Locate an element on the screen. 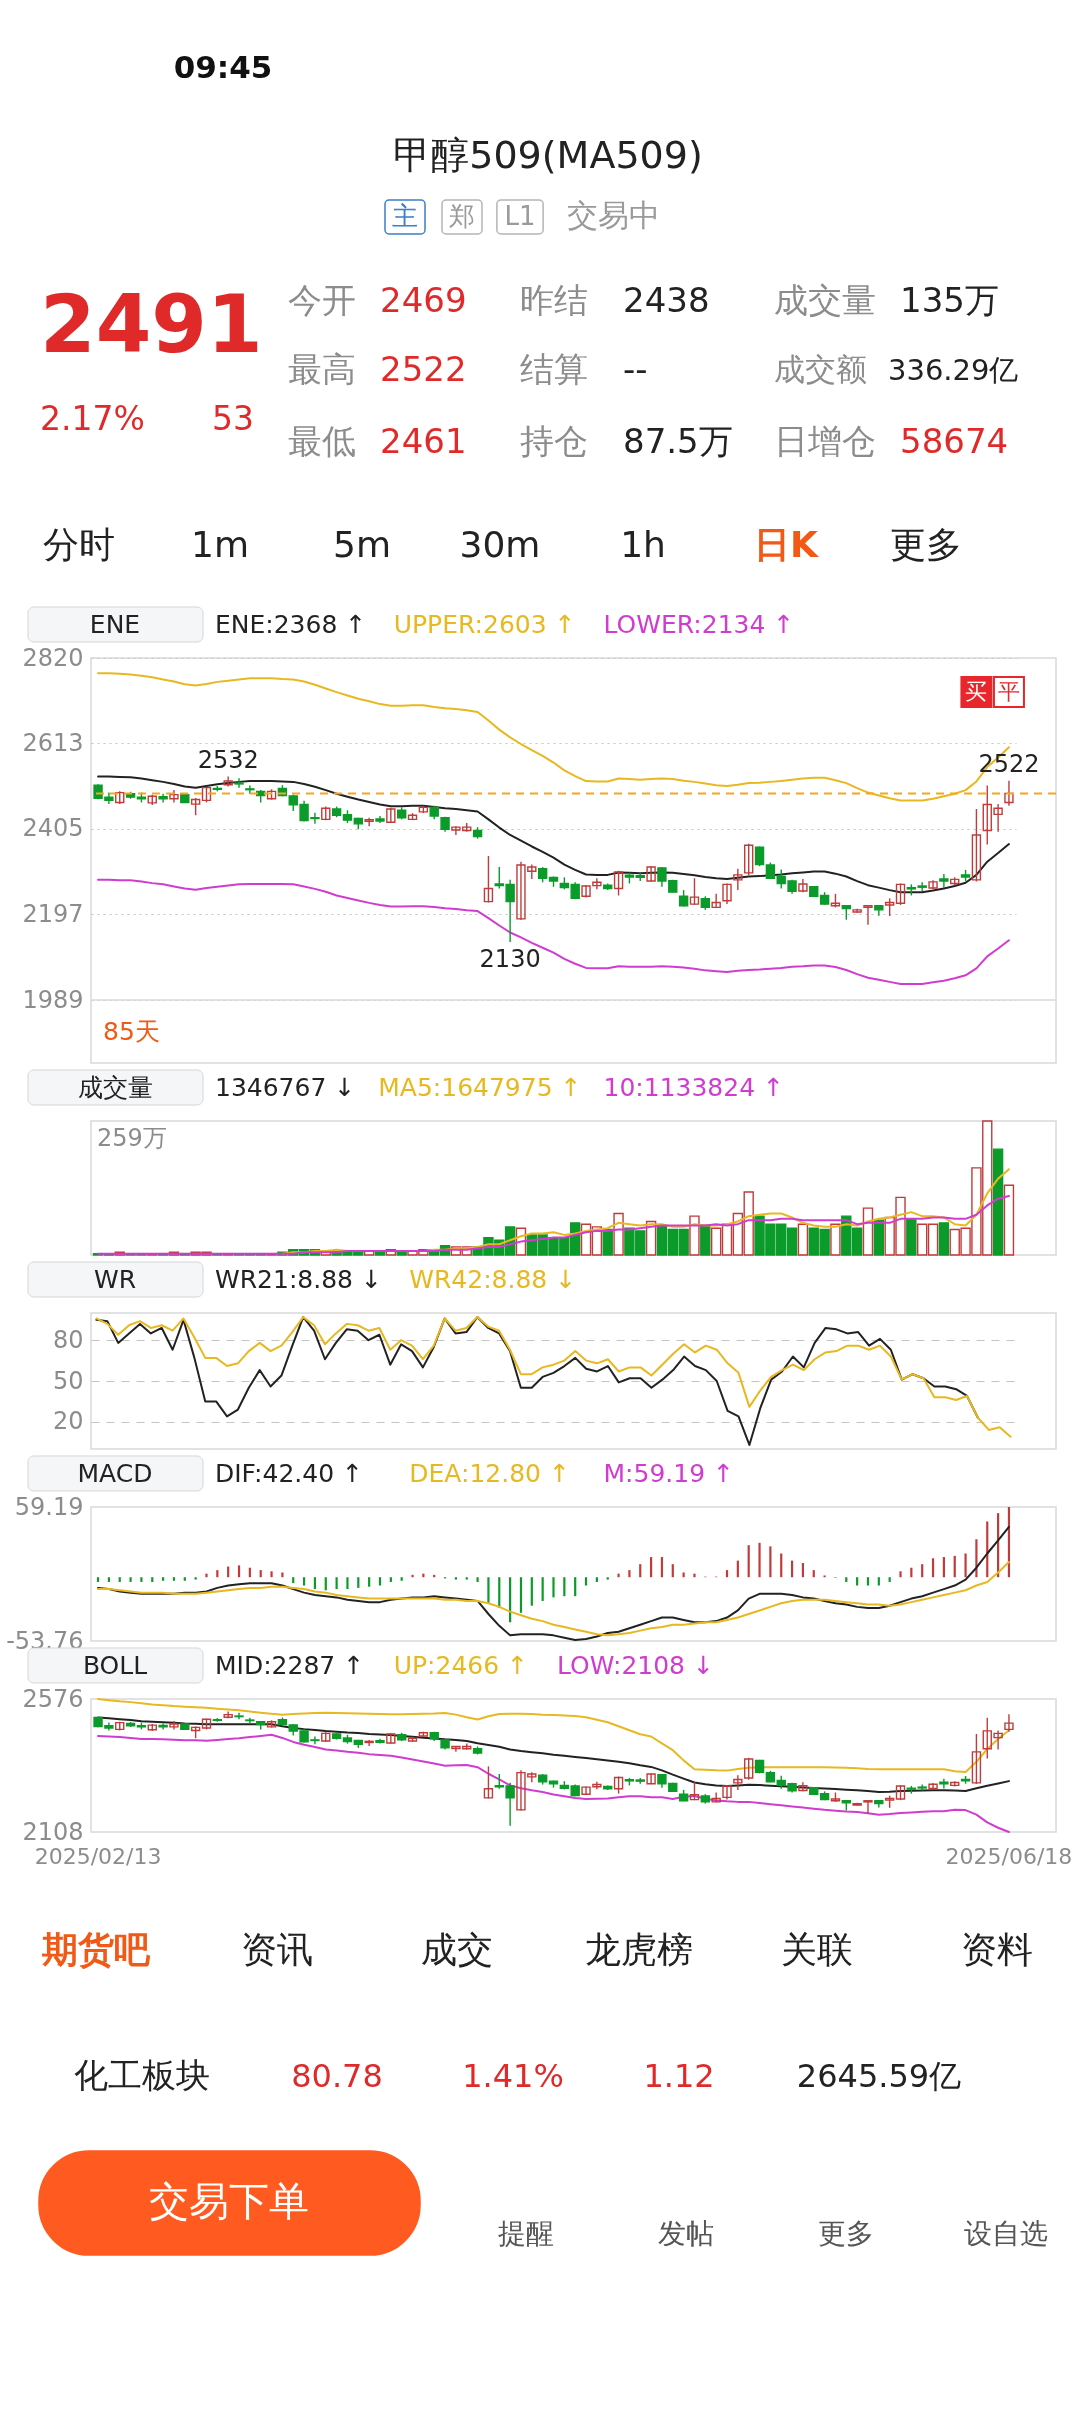  text: 30m is located at coordinates (500, 544).